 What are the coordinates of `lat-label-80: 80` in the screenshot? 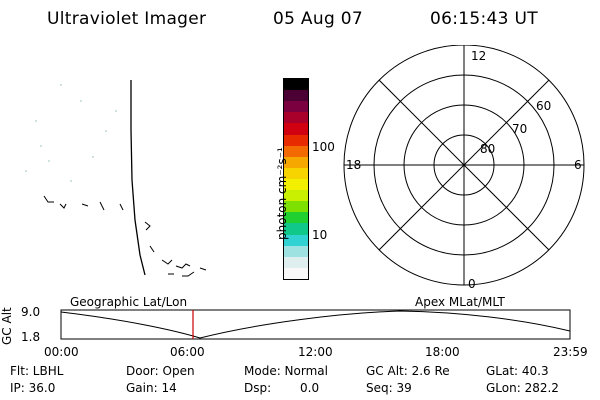 It's located at (487, 149).